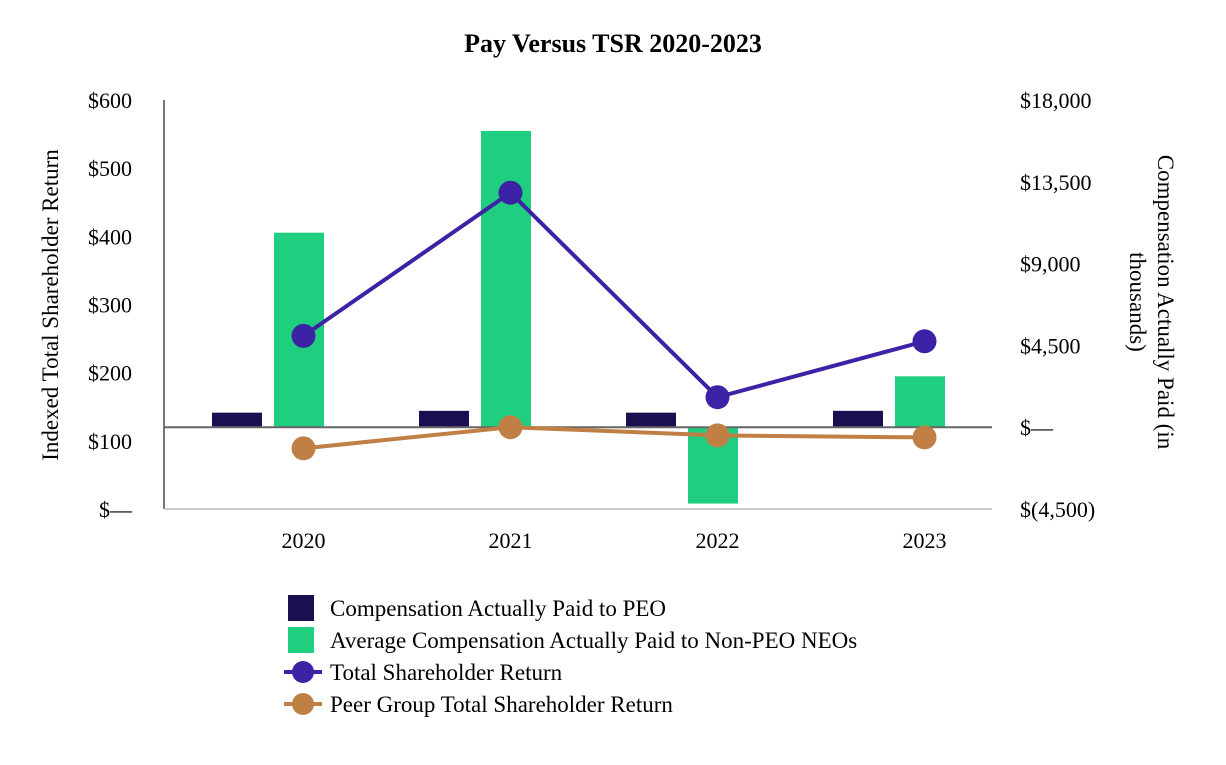 This screenshot has height=765, width=1226. I want to click on peer-tsr-point-2023, so click(924, 437).